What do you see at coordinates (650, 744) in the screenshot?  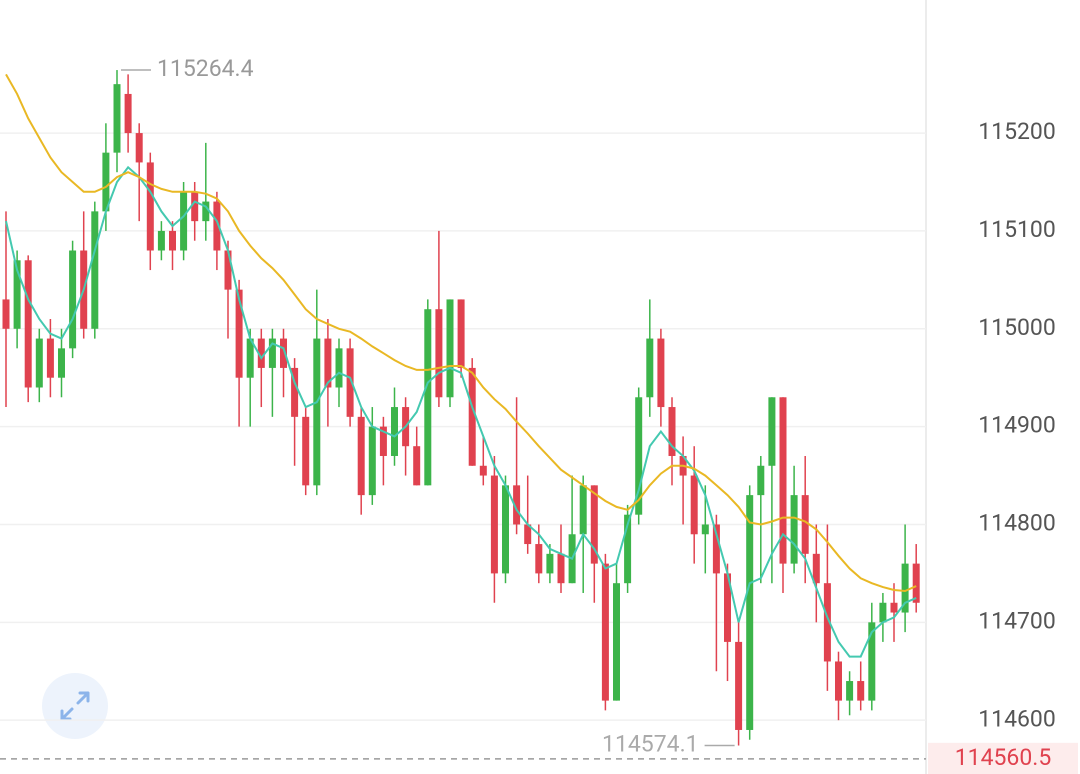 I see `min-annotation: 114574.1` at bounding box center [650, 744].